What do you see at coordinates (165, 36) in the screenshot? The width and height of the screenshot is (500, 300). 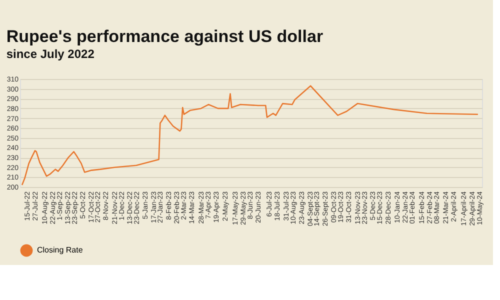 I see `chart-title: Rupee's performance against US dollar` at bounding box center [165, 36].